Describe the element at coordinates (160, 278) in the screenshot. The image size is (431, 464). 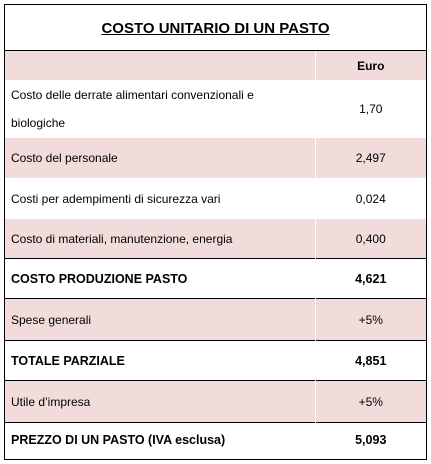
I see `row-label: COSTO PRODUZIONE PASTO` at that location.